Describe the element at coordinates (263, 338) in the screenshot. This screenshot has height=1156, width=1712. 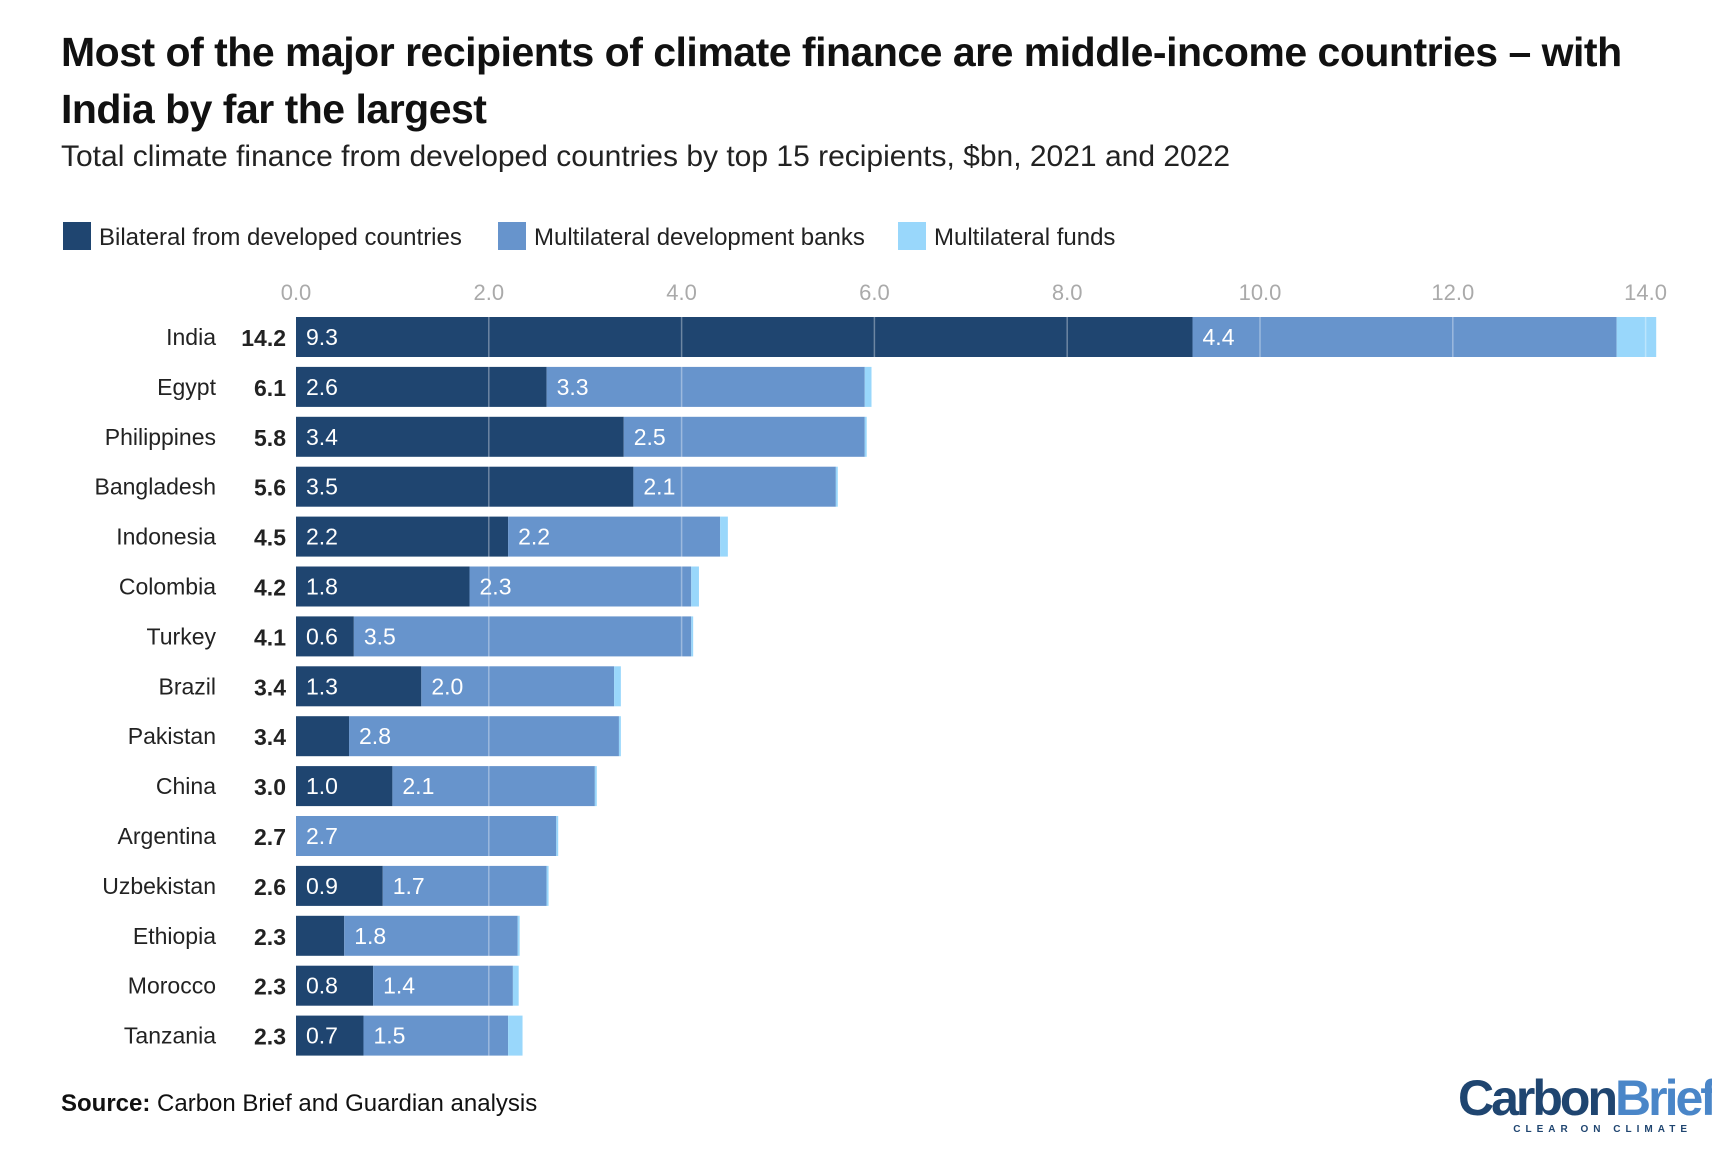
I see `total-label: 14.2` at that location.